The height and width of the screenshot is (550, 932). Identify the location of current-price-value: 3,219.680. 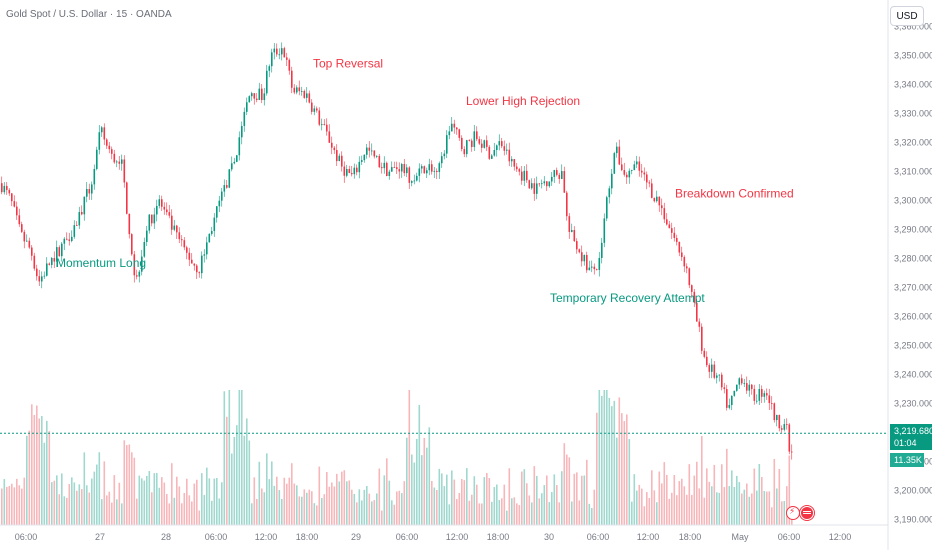
(913, 431).